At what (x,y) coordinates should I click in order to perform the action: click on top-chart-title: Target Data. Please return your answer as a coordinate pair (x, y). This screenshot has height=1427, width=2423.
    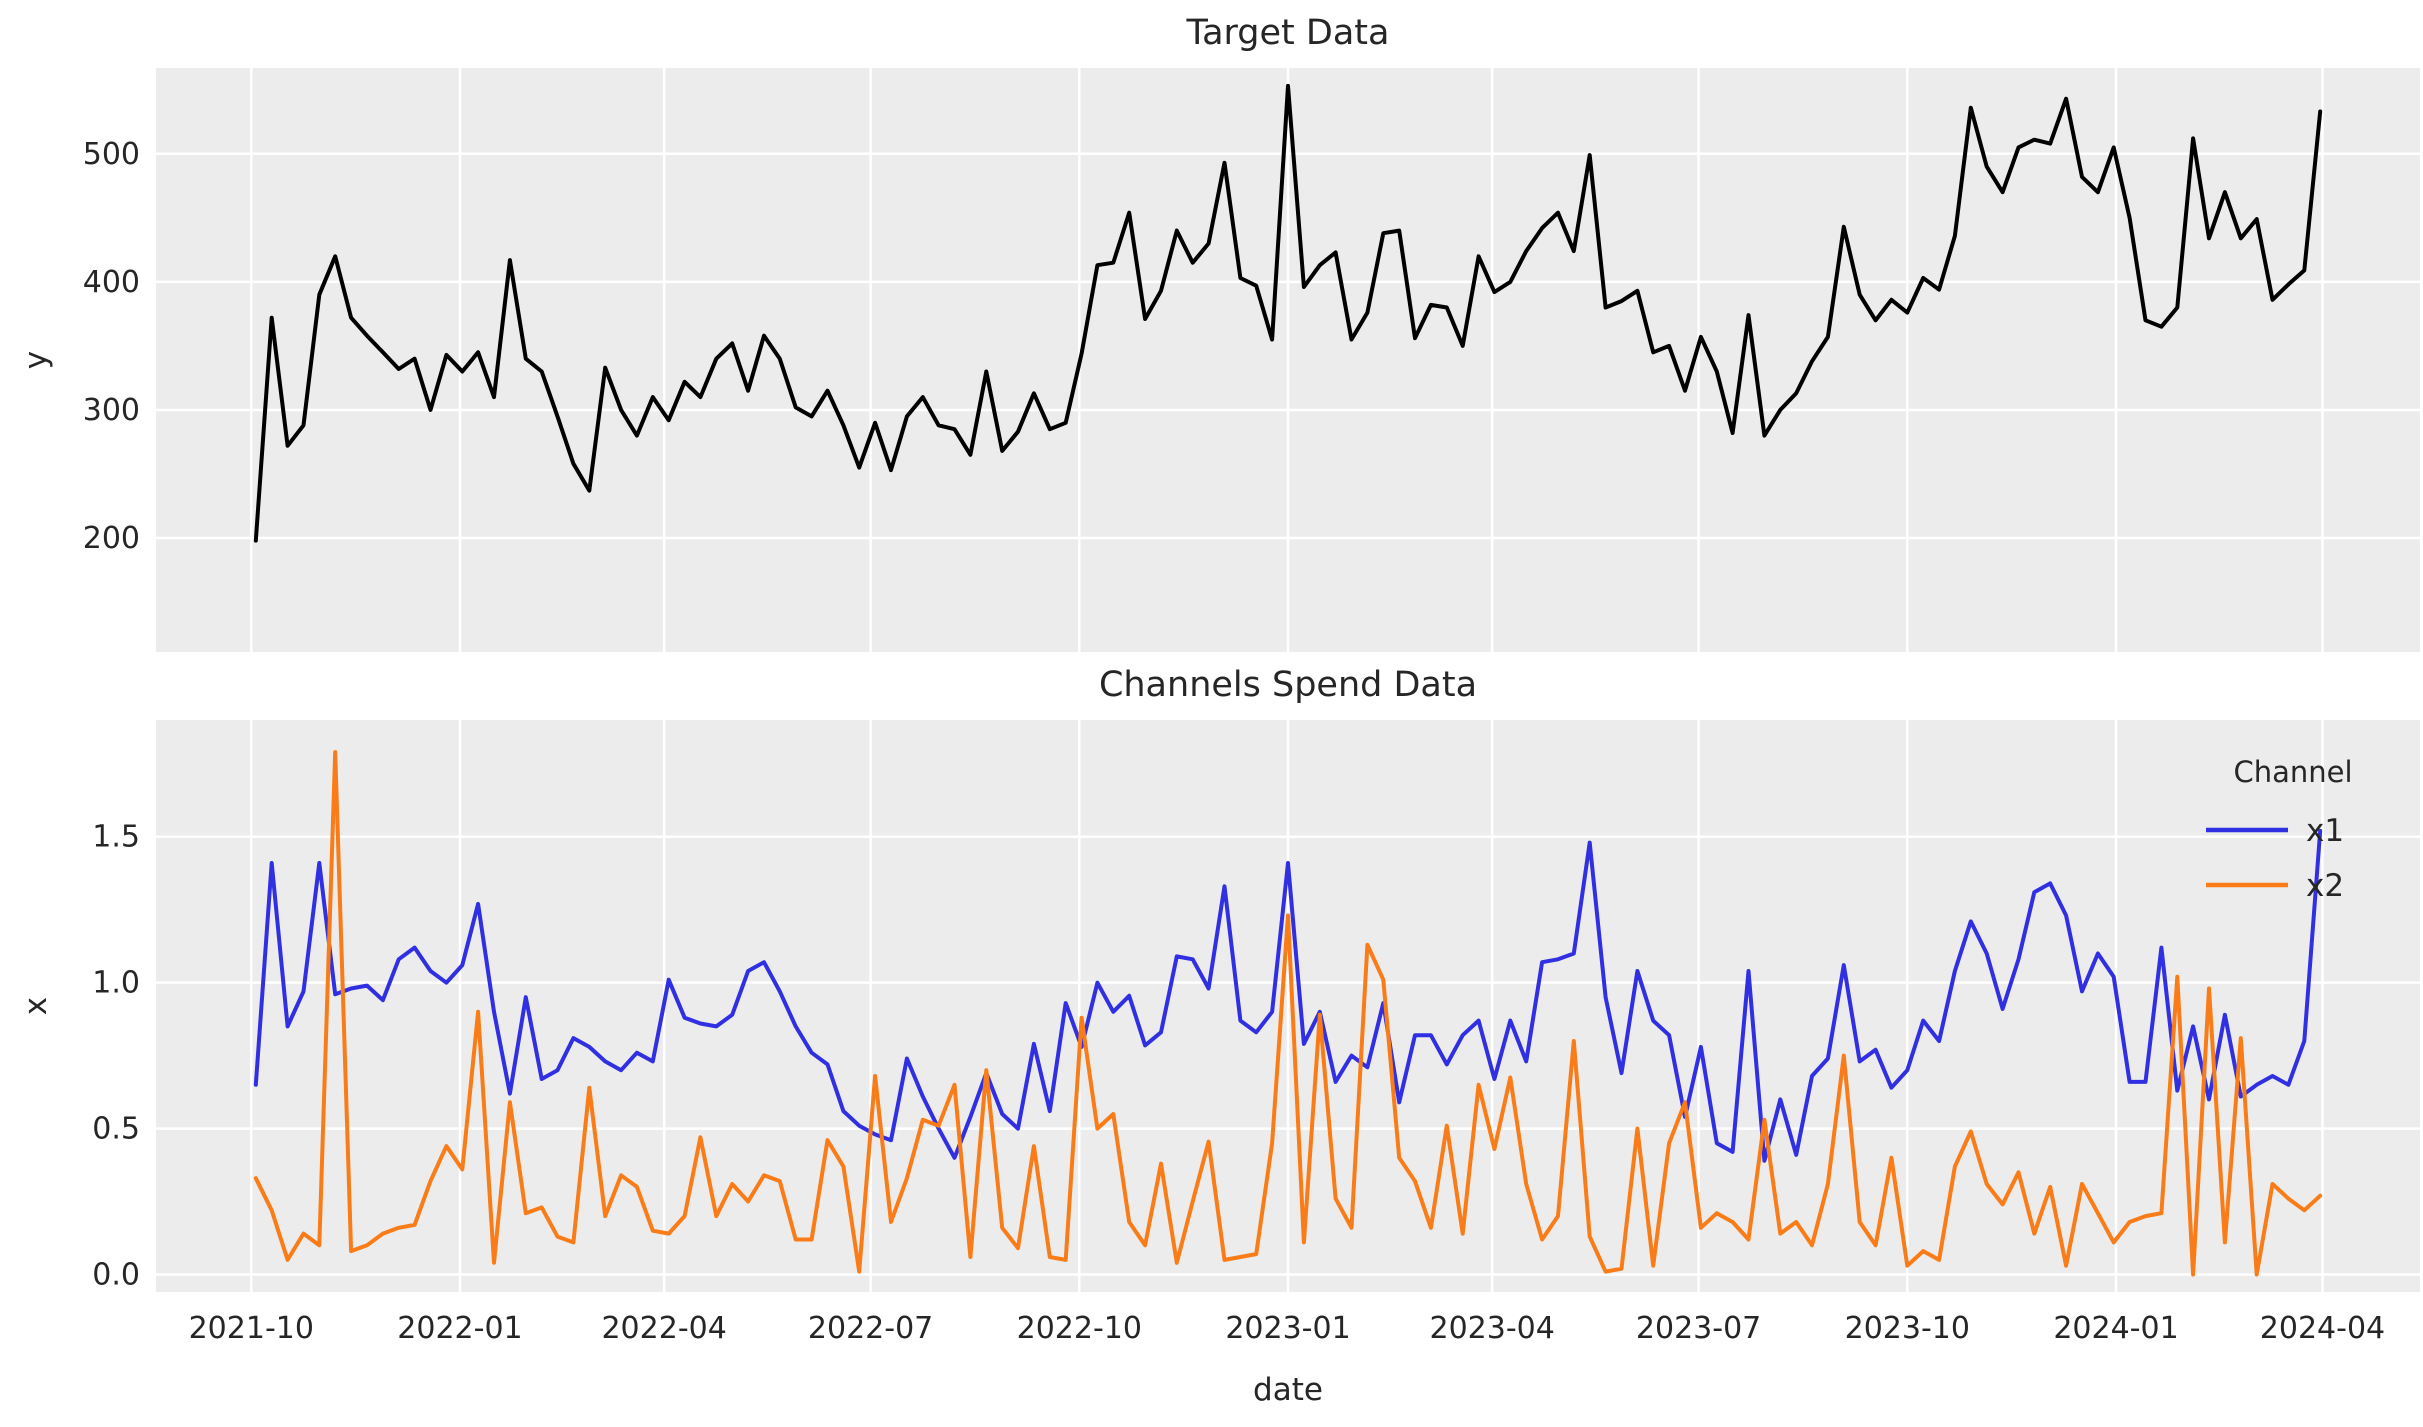
    Looking at the image, I should click on (1288, 33).